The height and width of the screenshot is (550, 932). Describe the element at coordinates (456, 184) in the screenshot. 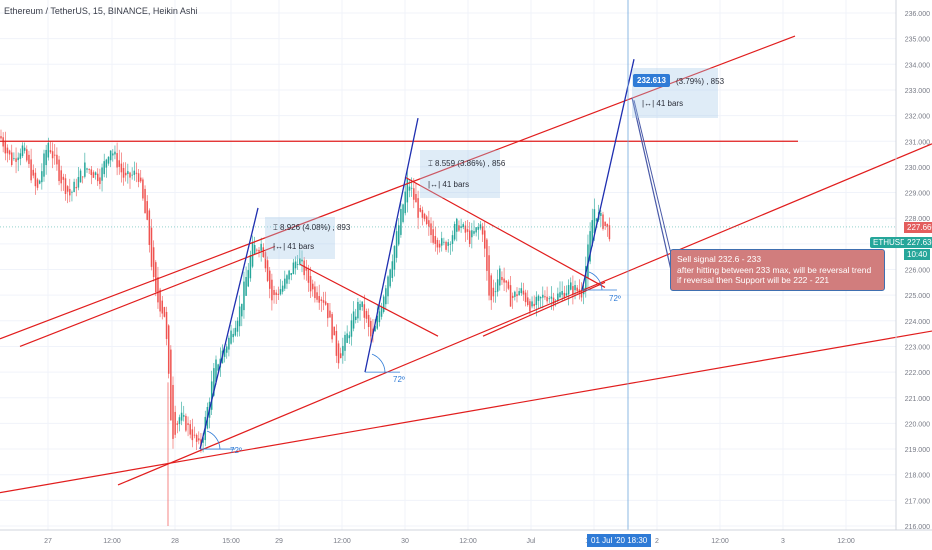

I see `measure-bars: 41 bars` at that location.